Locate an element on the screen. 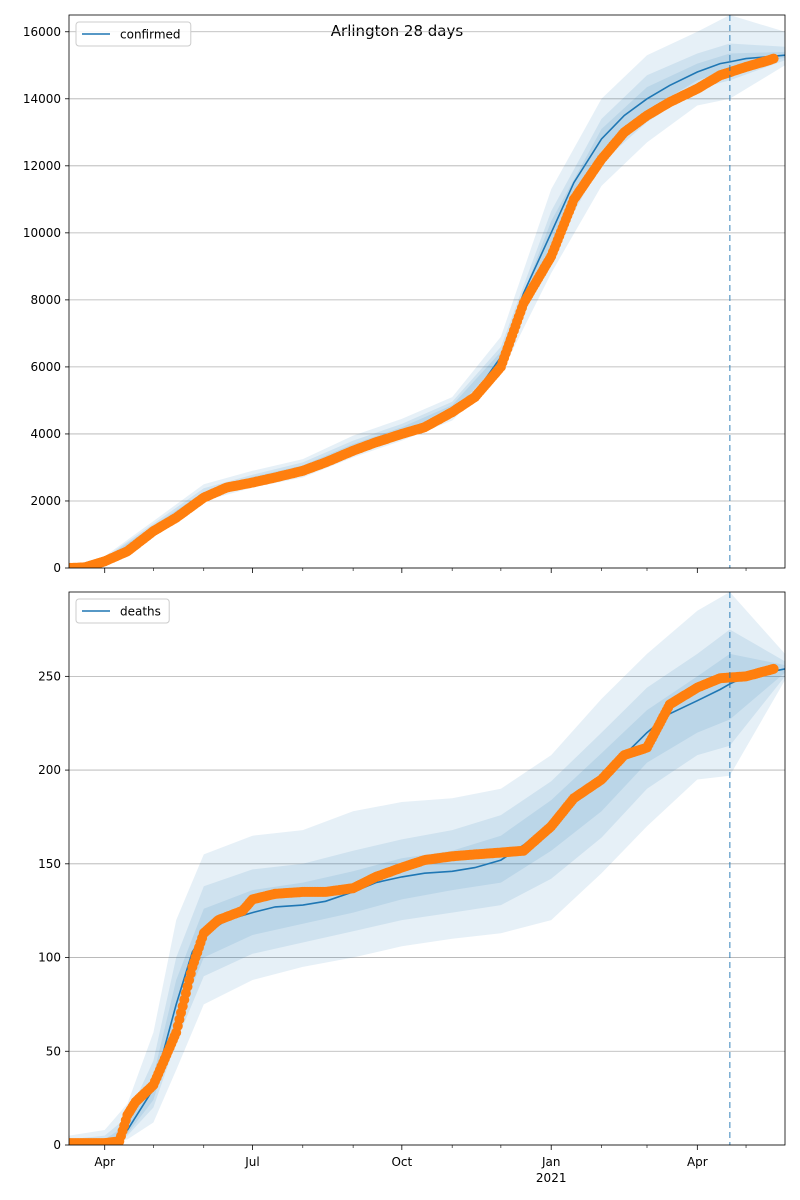 This screenshot has width=800, height=1200. legend-label: confirmed is located at coordinates (150, 35).